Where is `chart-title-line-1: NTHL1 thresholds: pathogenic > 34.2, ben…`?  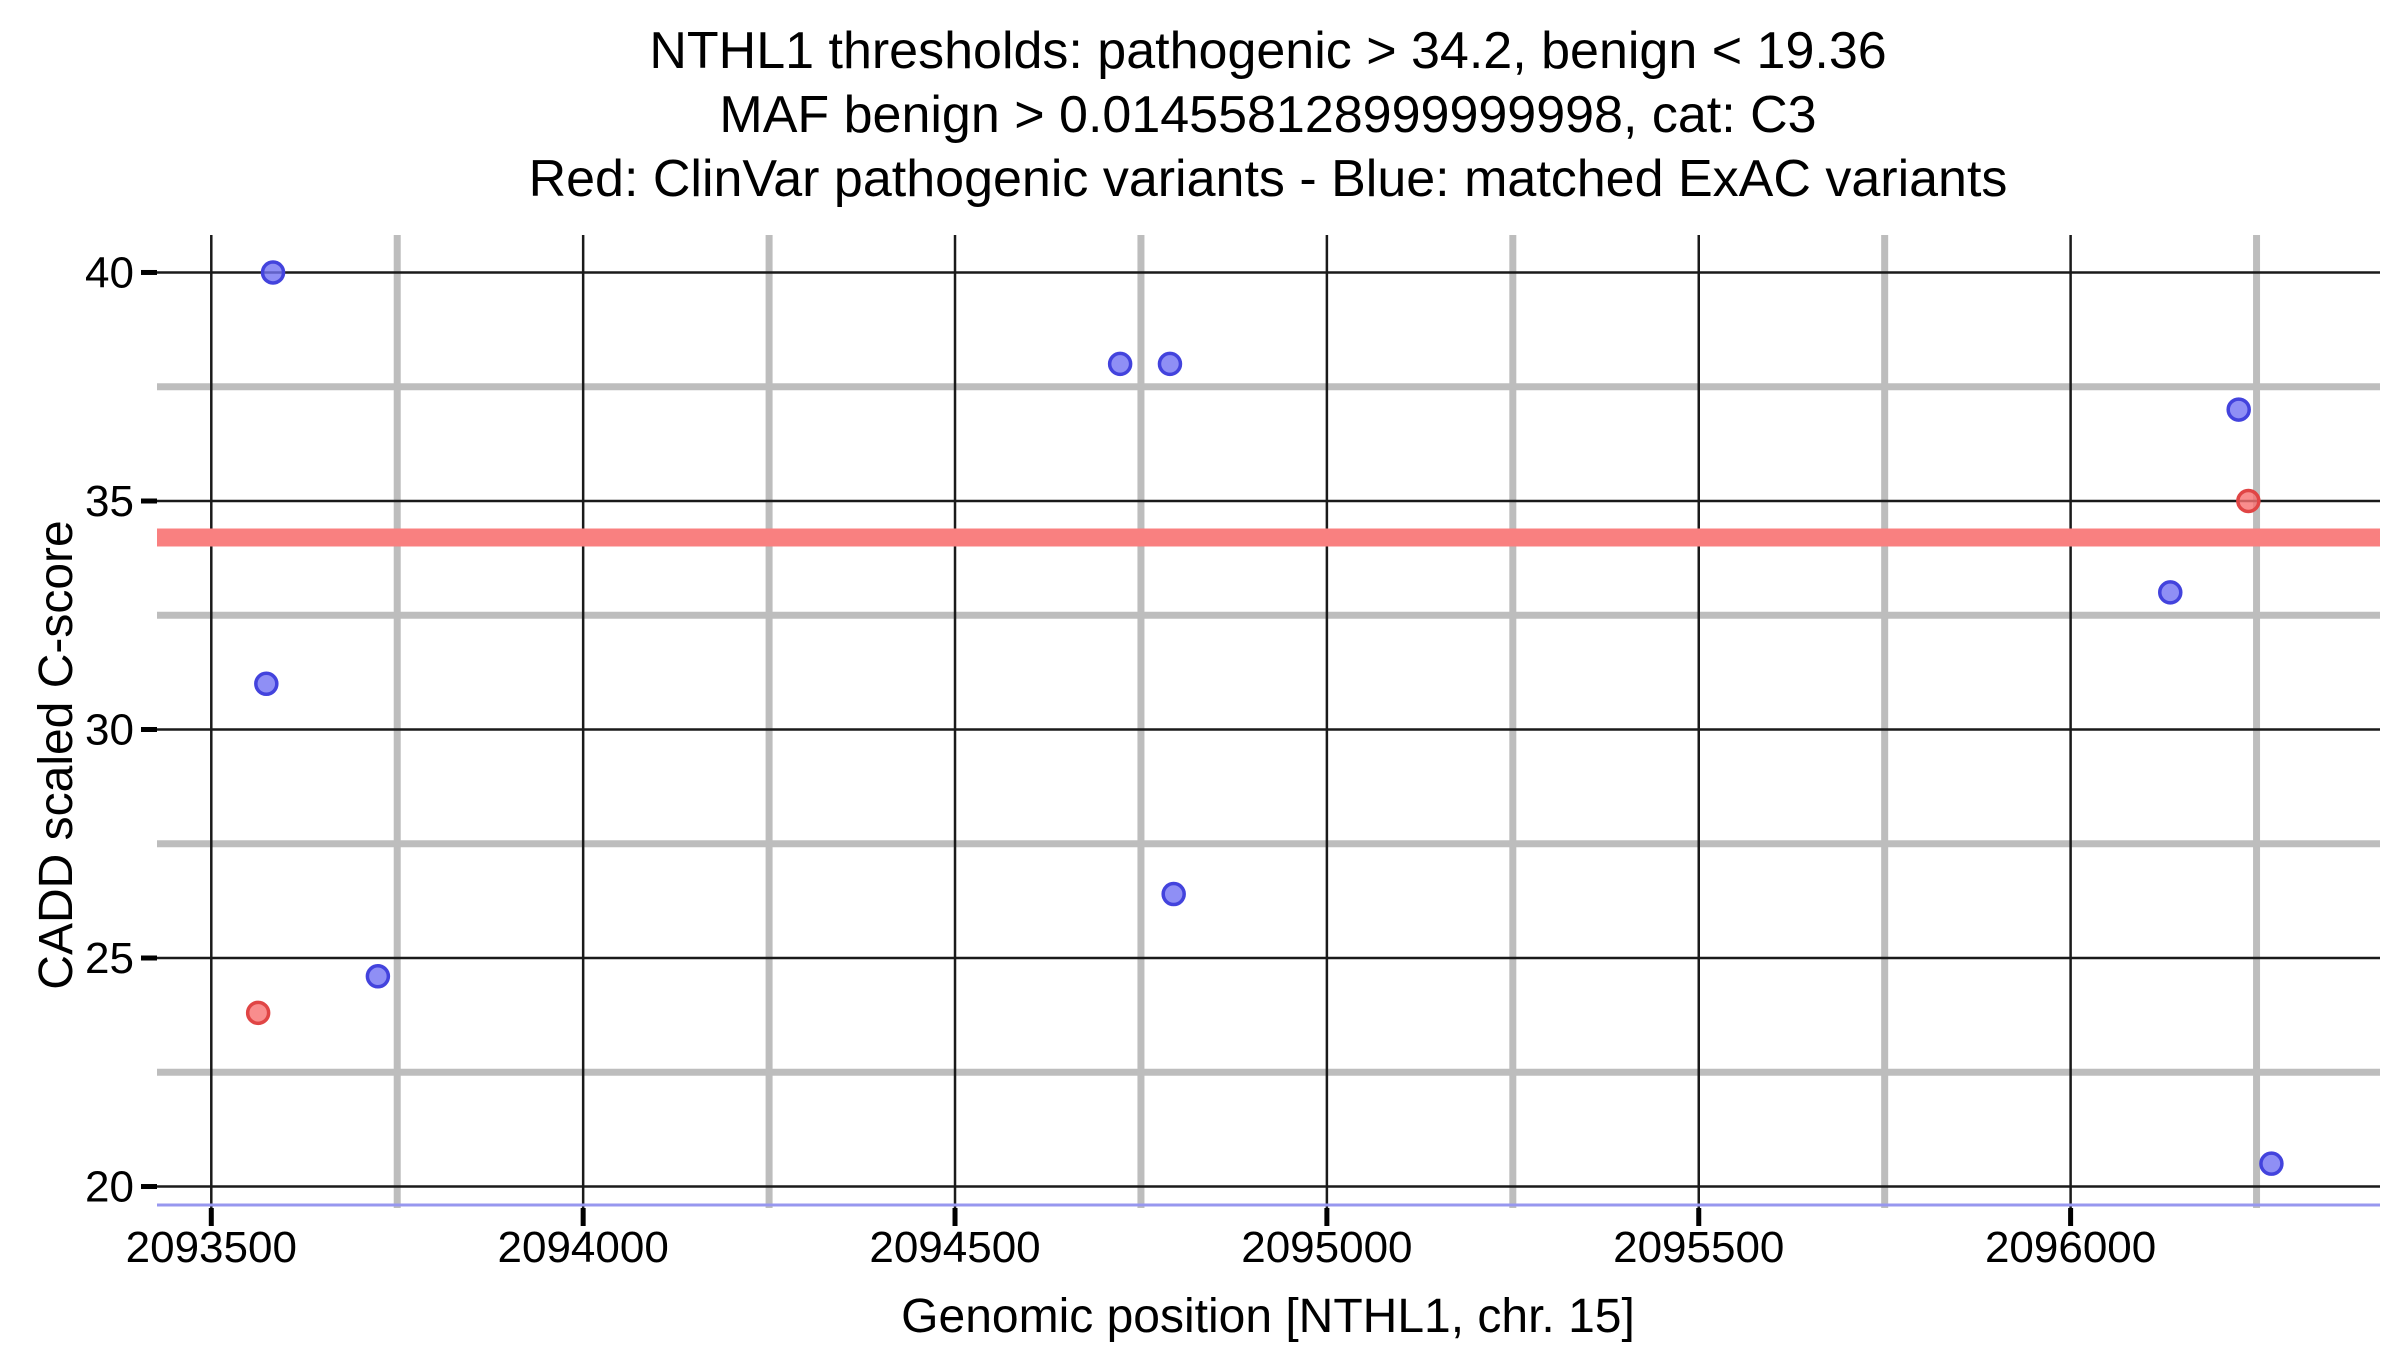
chart-title-line-1: NTHL1 thresholds: pathogenic > 34.2, ben… is located at coordinates (1267, 51).